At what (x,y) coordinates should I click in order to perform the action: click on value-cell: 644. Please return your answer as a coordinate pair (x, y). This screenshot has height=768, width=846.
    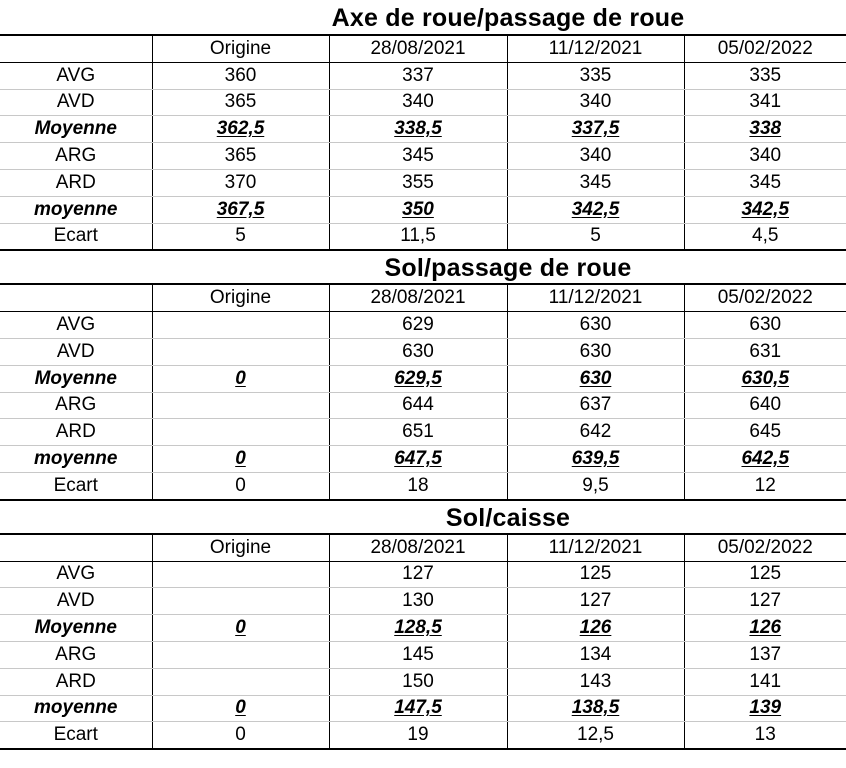
    Looking at the image, I should click on (418, 405).